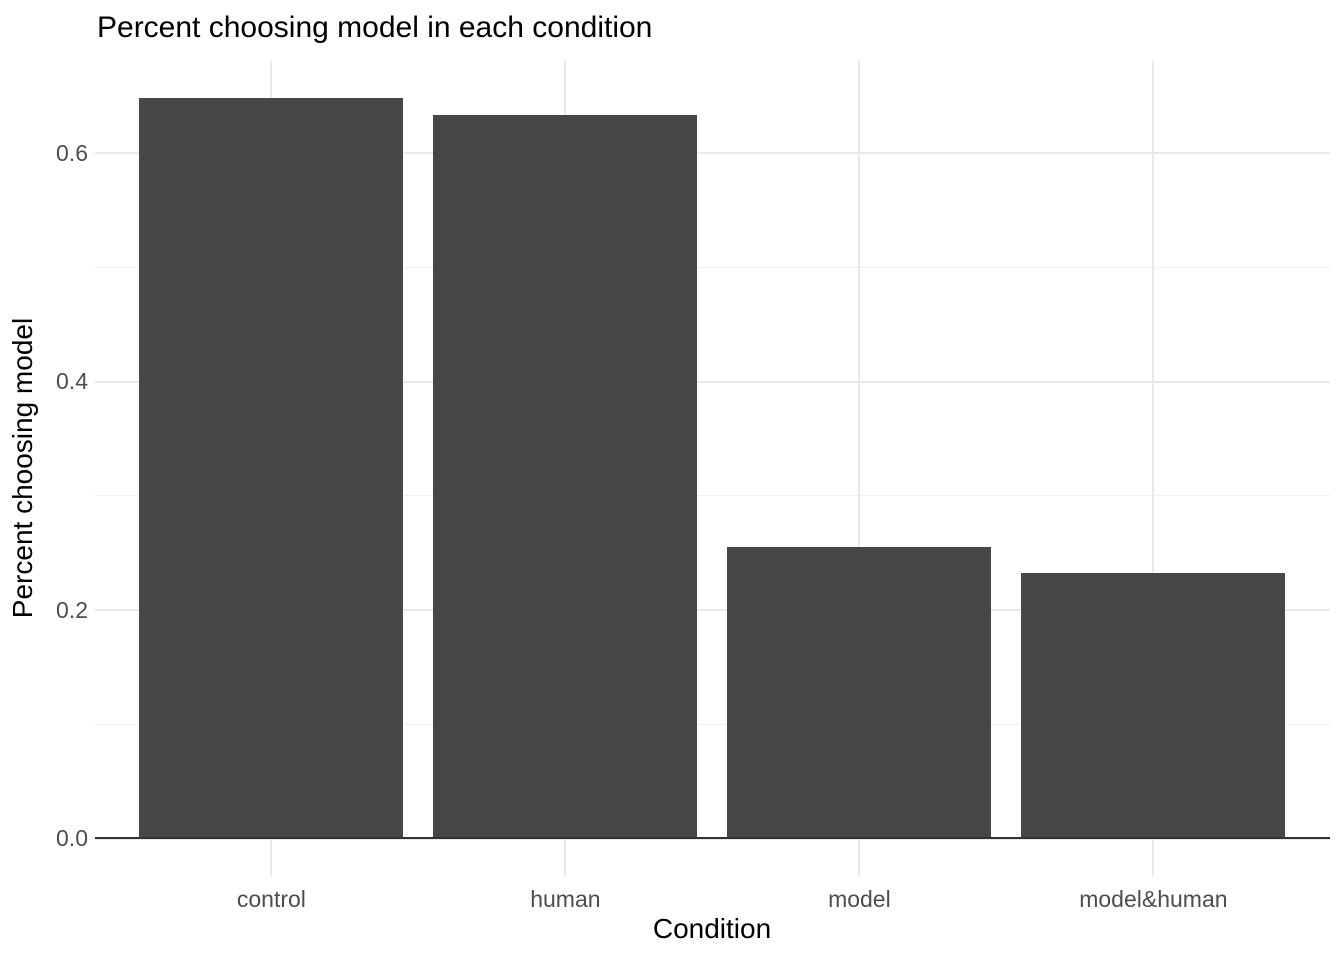 This screenshot has width=1344, height=960. What do you see at coordinates (72, 609) in the screenshot?
I see `y-tick-label-0.2: 0.2` at bounding box center [72, 609].